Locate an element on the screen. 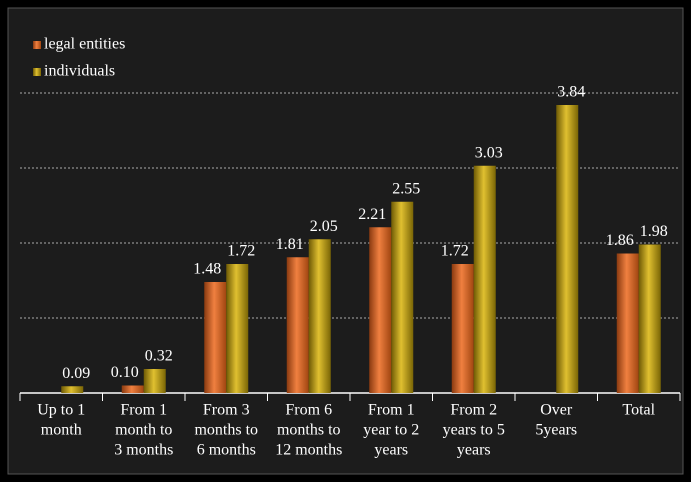 The width and height of the screenshot is (691, 482). value-label: 1.86 is located at coordinates (620, 240).